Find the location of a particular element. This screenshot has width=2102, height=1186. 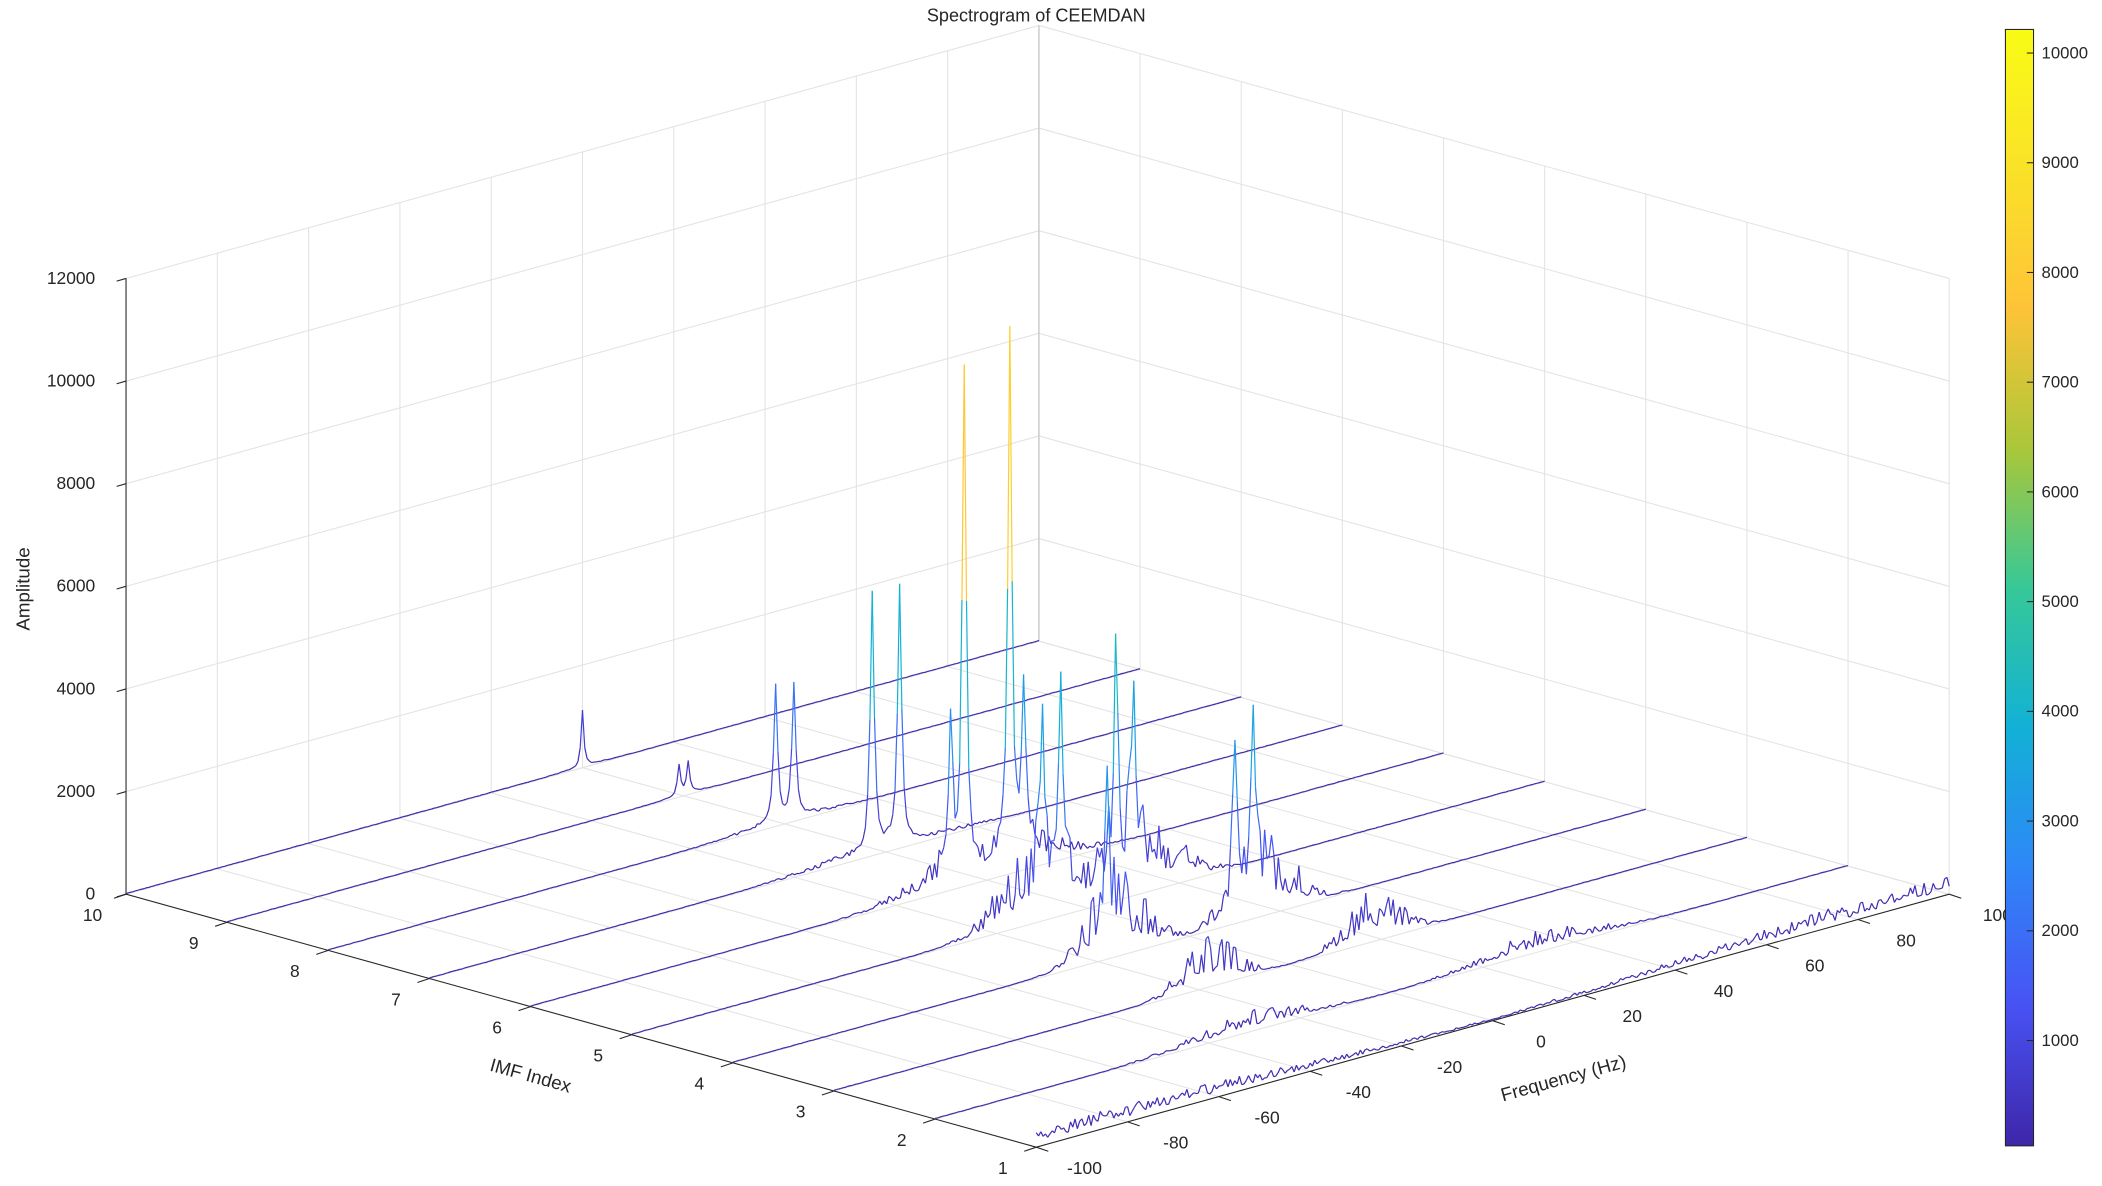

y-tick-label: 6 is located at coordinates (497, 1027).